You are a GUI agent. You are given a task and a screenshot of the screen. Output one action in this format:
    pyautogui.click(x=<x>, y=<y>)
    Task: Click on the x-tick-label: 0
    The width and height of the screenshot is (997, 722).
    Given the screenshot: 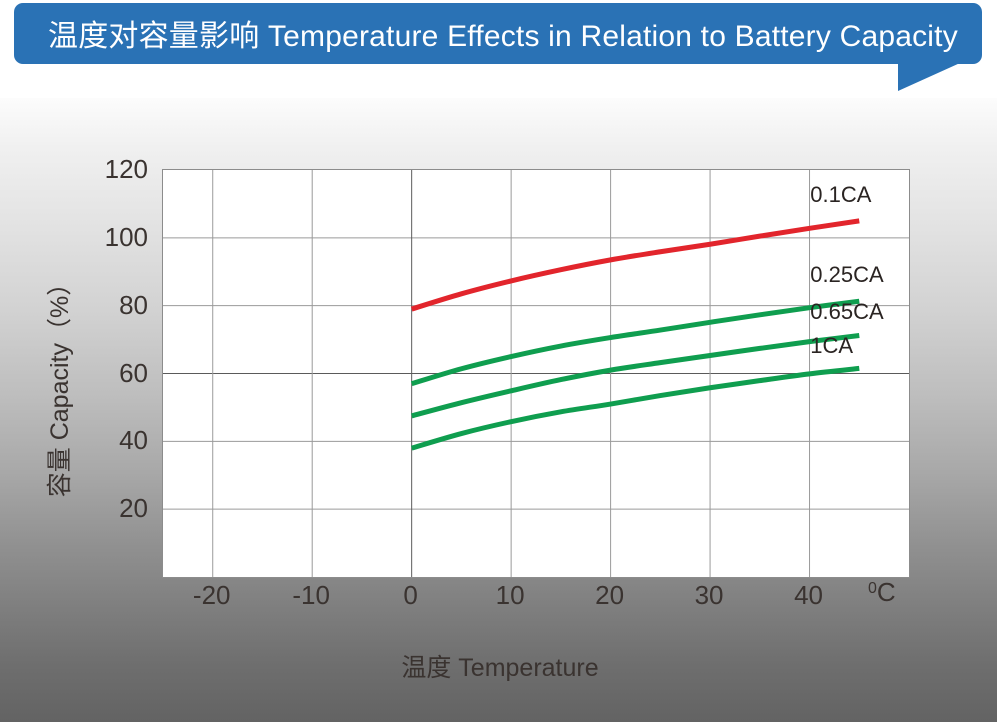 What is the action you would take?
    pyautogui.click(x=410, y=595)
    